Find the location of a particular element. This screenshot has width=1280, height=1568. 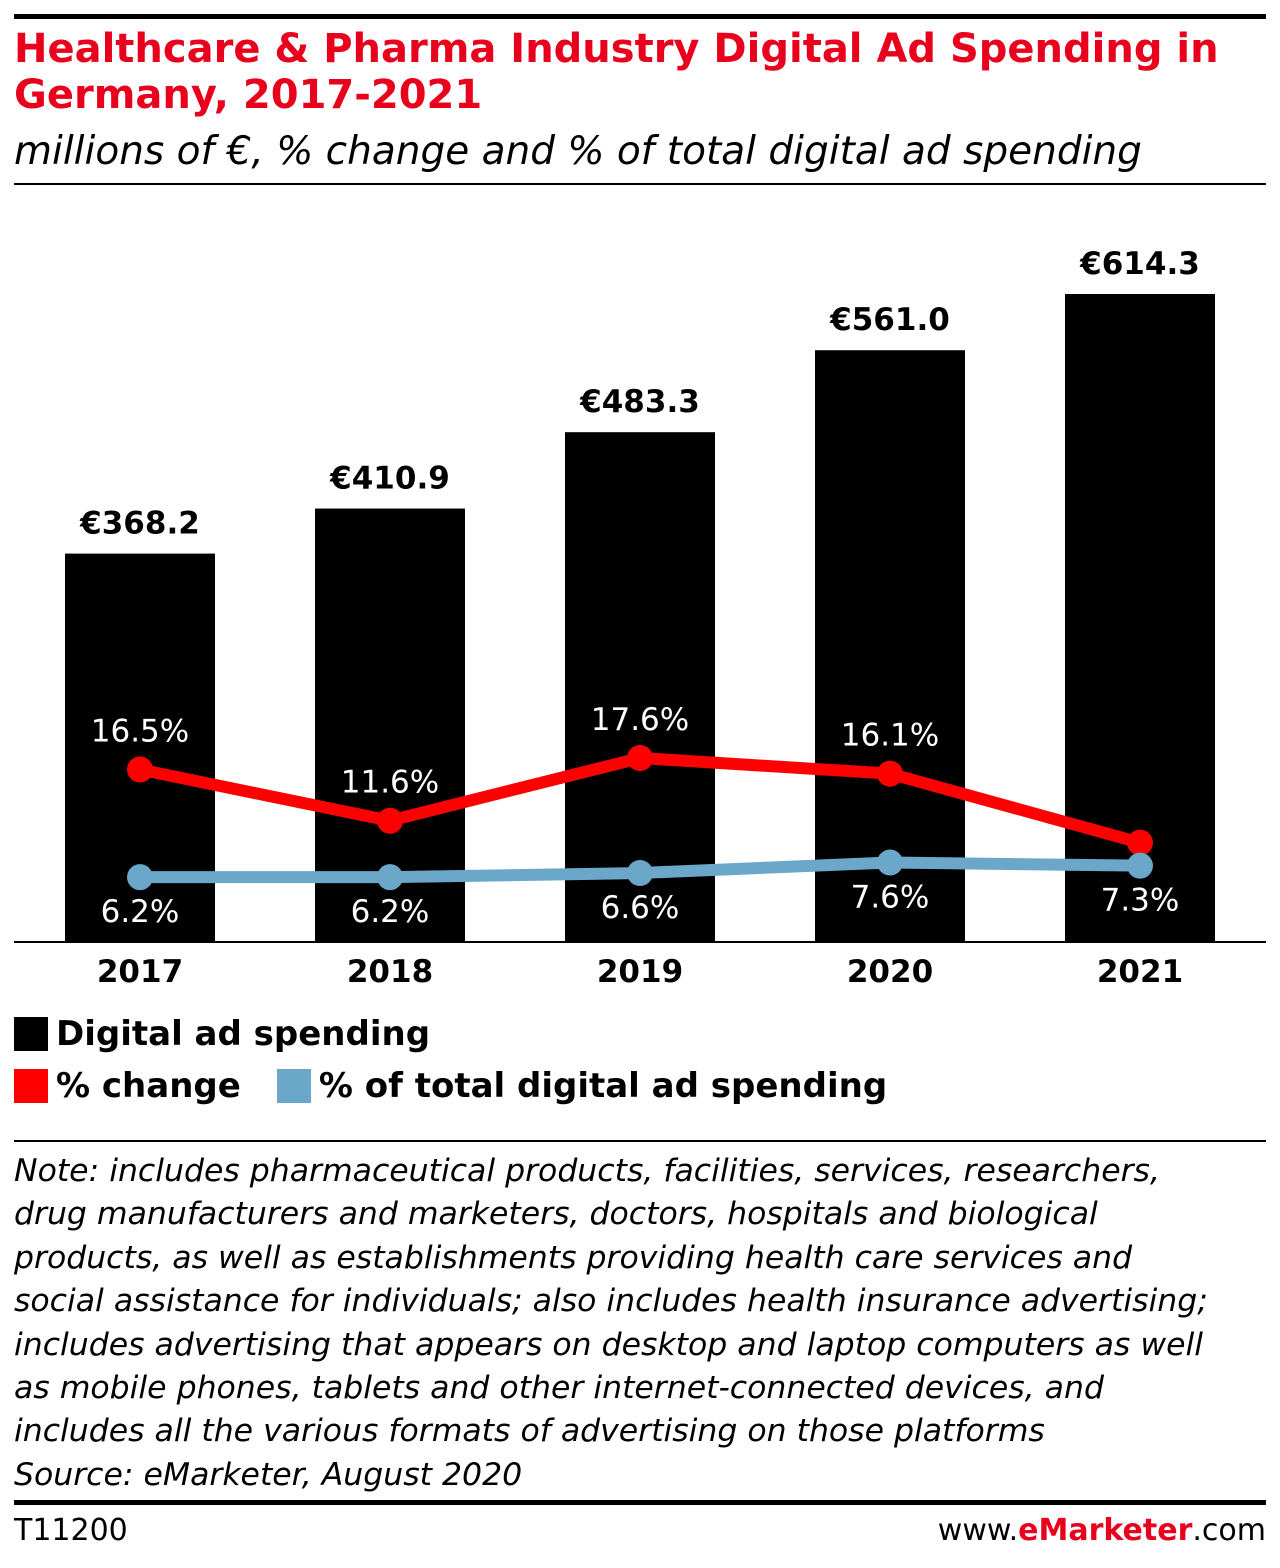

pct-change-label-2018: 11.6% is located at coordinates (390, 783).